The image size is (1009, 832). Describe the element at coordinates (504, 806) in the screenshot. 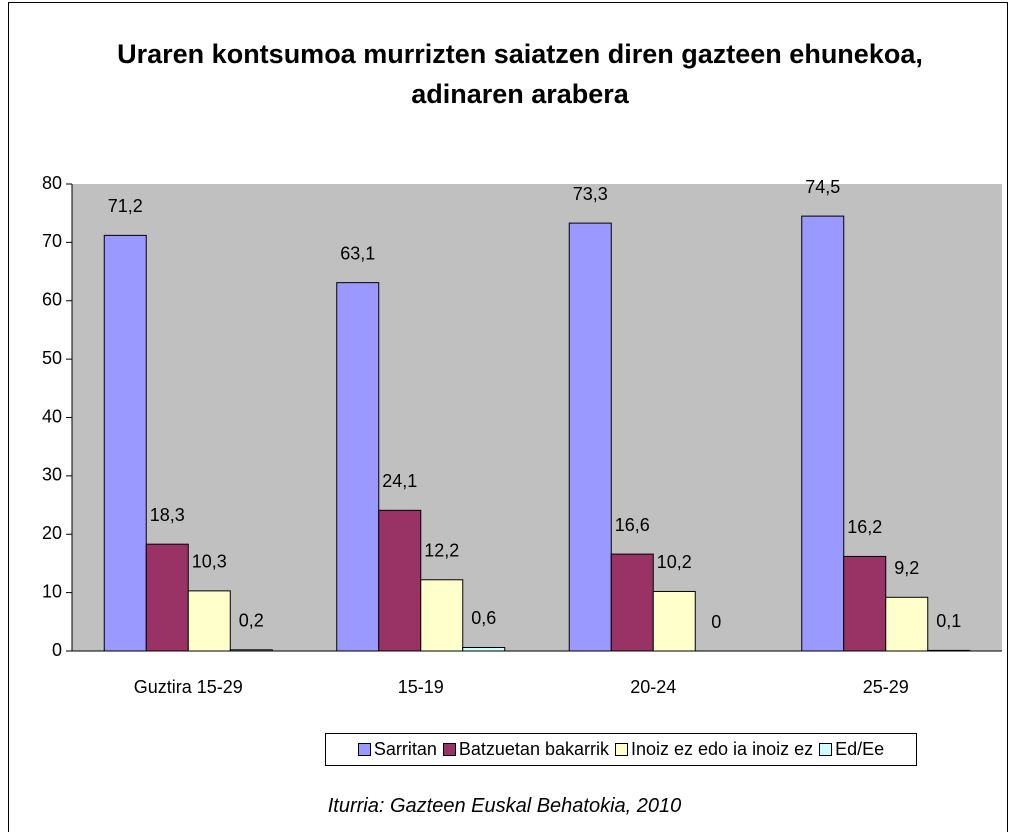

I see `source-note: Iturria: Gazteen Euskal Behatokia, 2010` at that location.